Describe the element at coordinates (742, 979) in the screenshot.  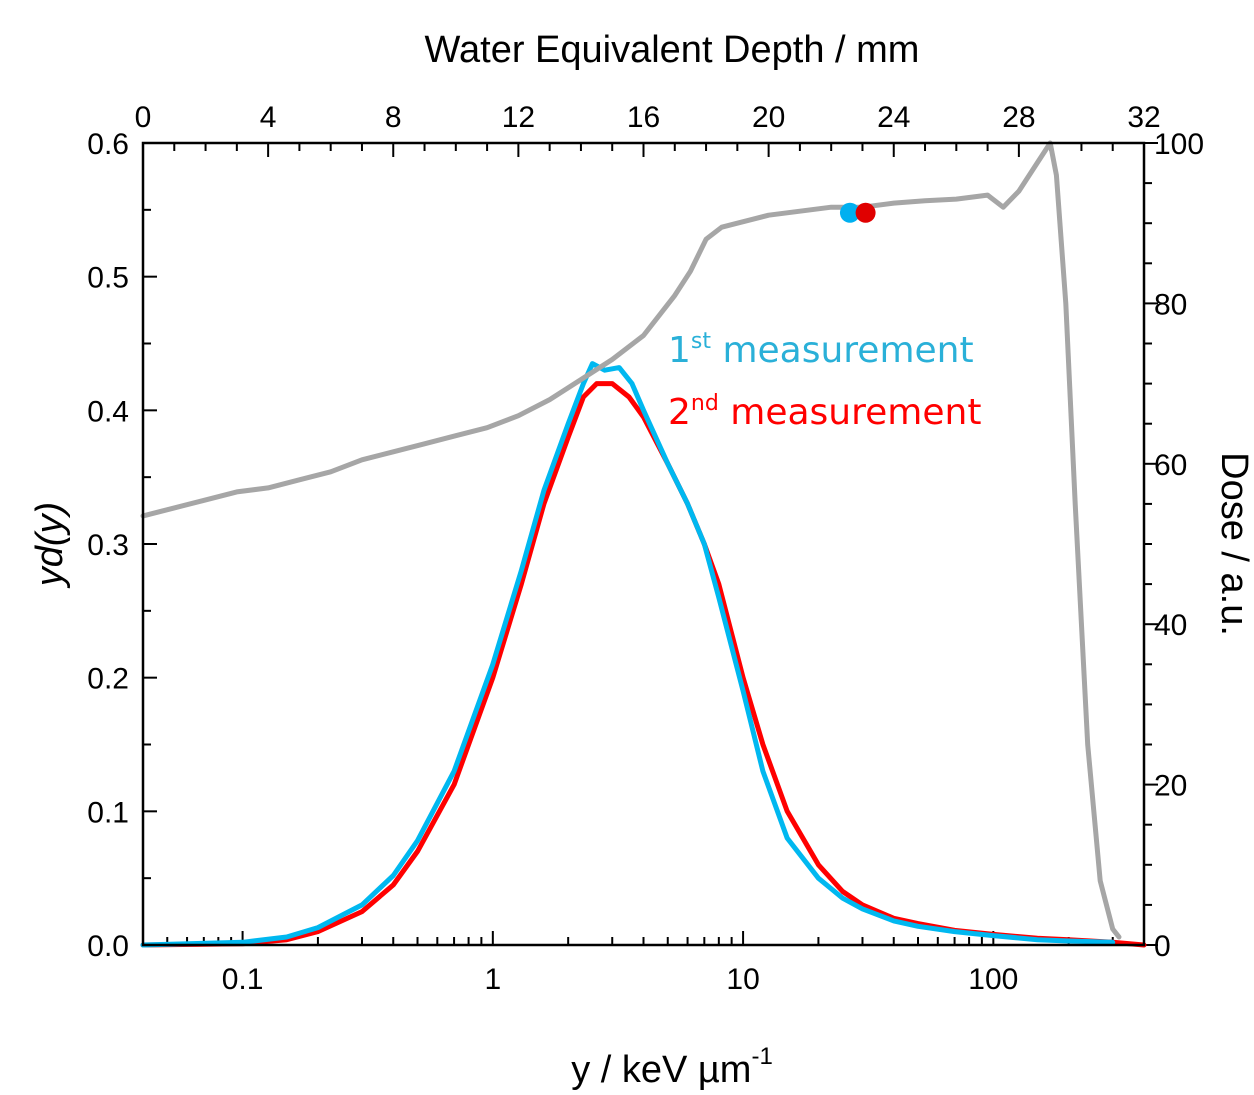
I see `bottom-tick-label: 10` at that location.